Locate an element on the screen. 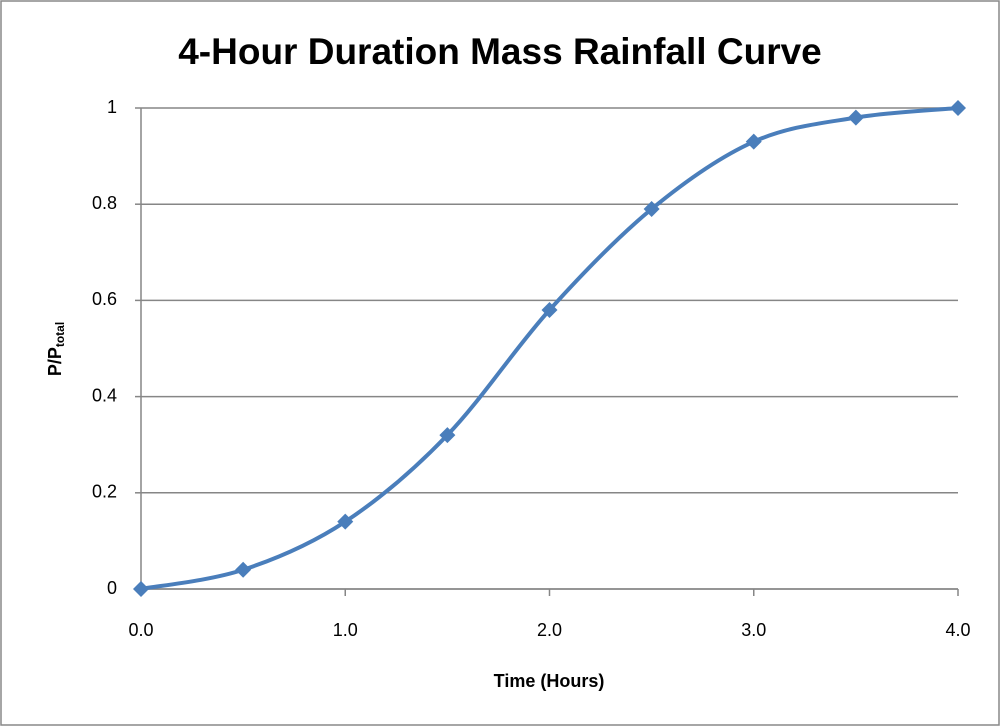 The image size is (1001, 727). x-tick-label: 3.0 is located at coordinates (753, 630).